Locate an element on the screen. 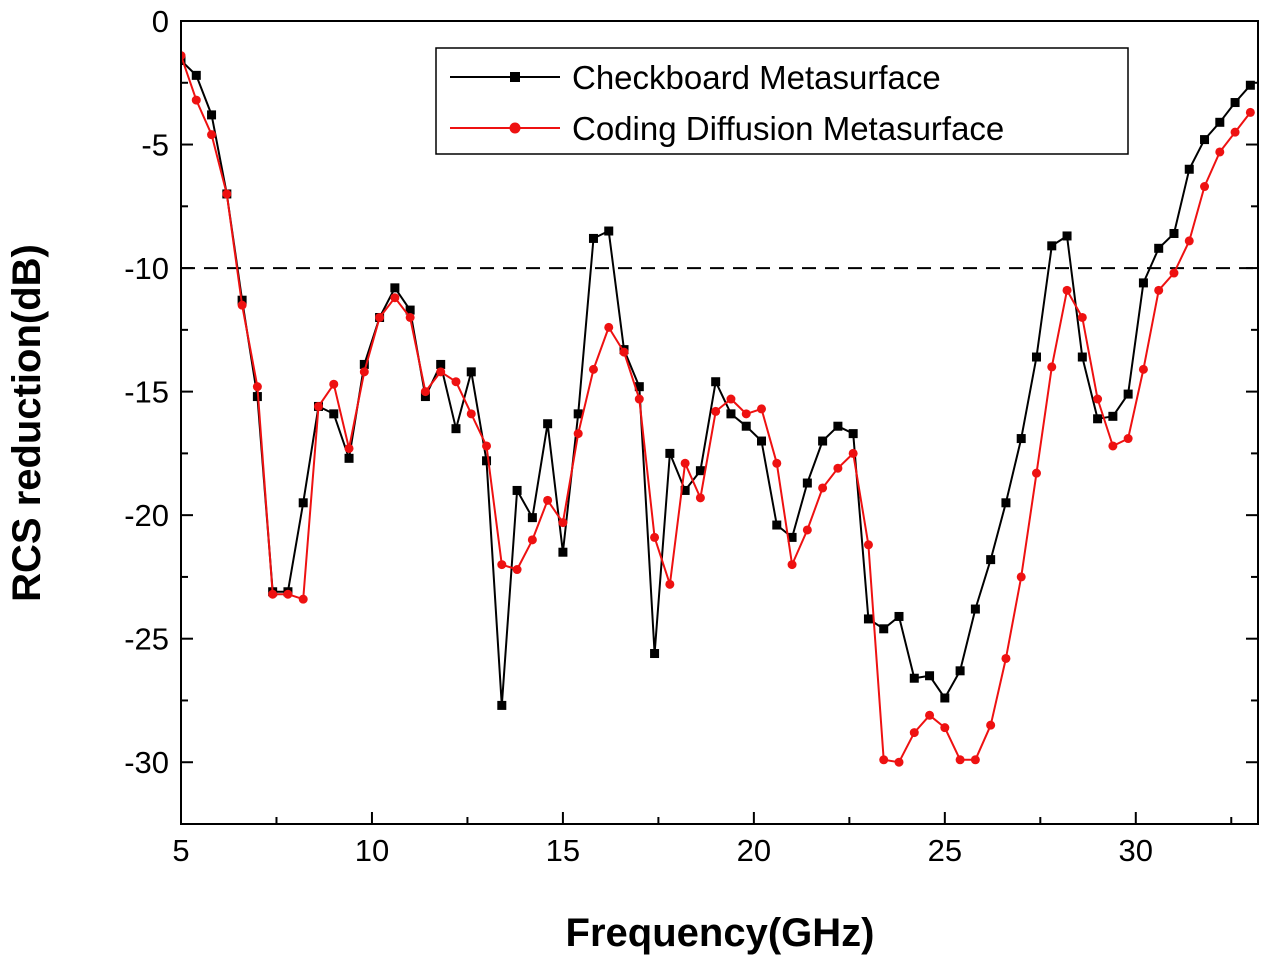  legend-box is located at coordinates (782, 101).